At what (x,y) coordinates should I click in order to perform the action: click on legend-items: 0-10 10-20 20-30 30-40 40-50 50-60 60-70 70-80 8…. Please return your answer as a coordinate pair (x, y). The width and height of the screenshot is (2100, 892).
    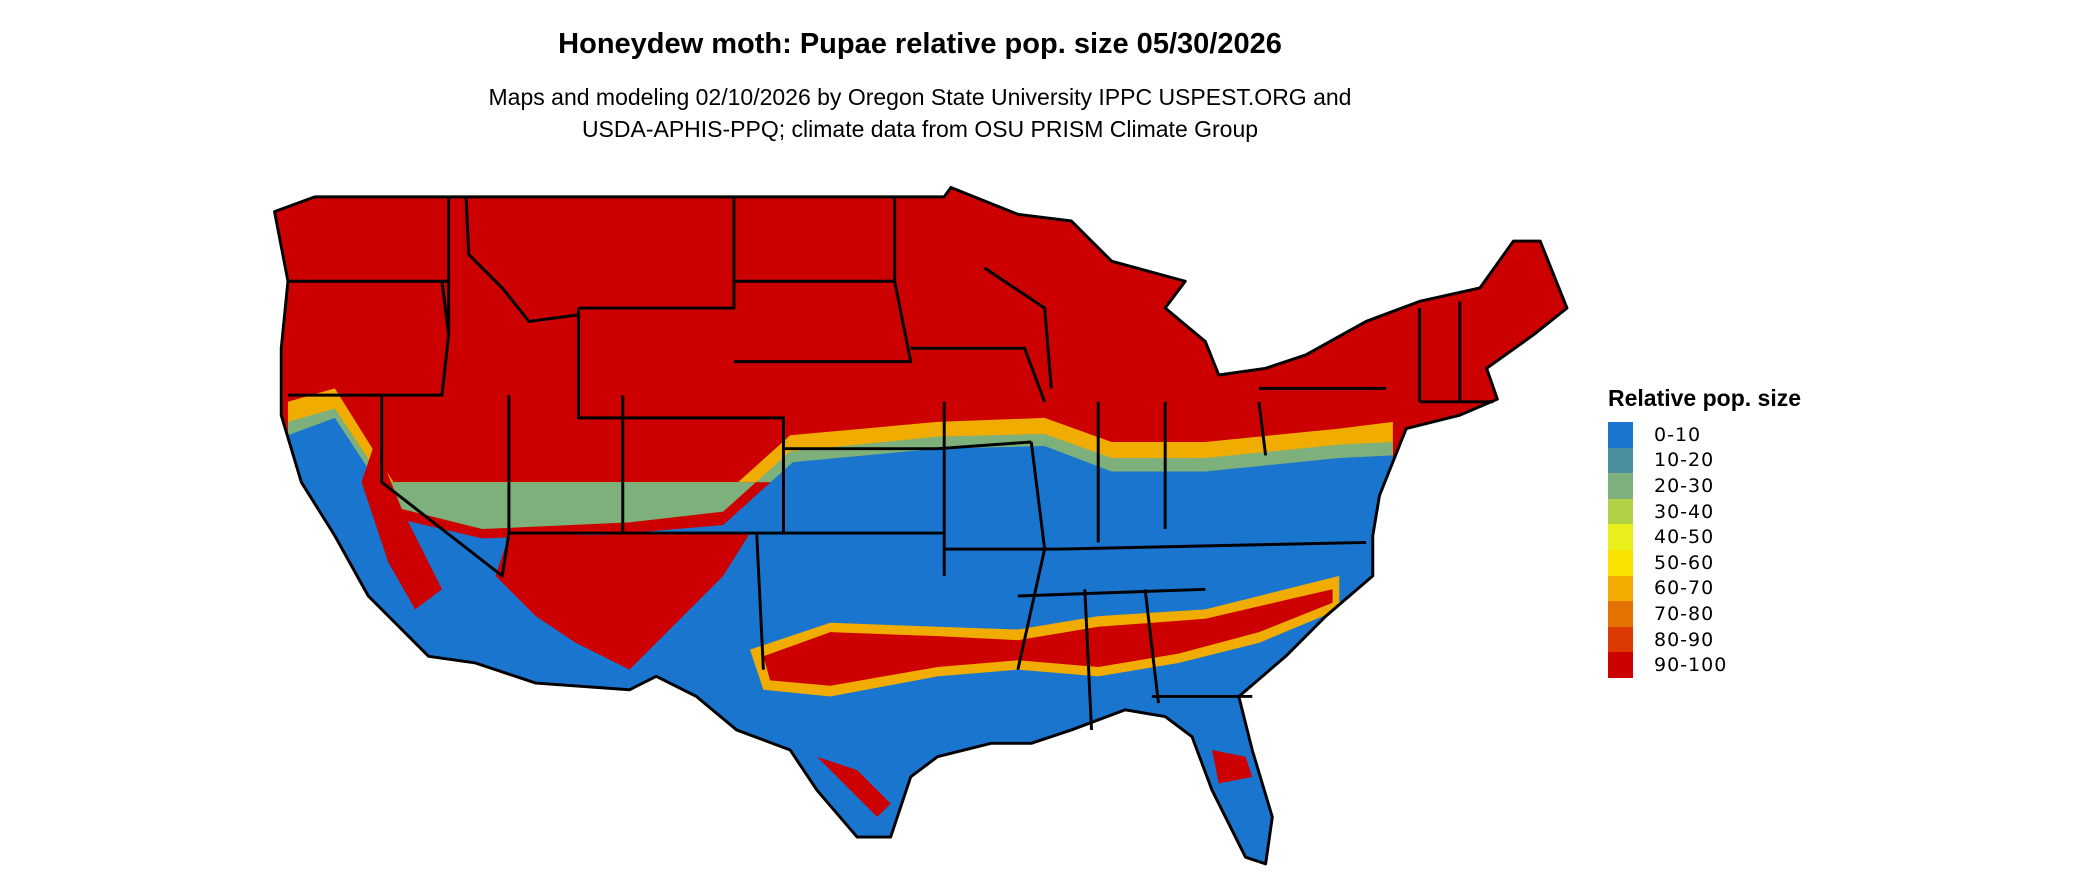
    Looking at the image, I should click on (1704, 550).